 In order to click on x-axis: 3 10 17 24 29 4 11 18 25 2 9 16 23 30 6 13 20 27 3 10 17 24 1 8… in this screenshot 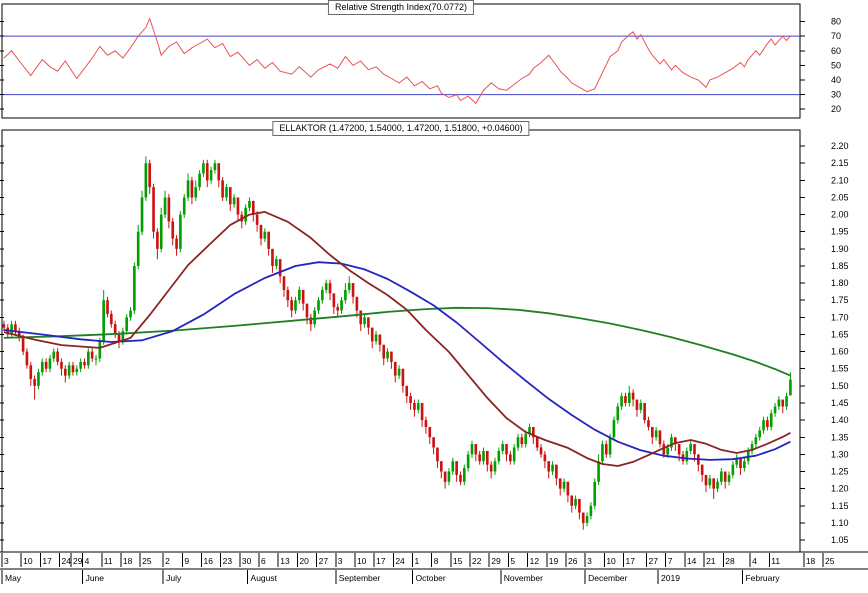, I will do `click(418, 568)`.